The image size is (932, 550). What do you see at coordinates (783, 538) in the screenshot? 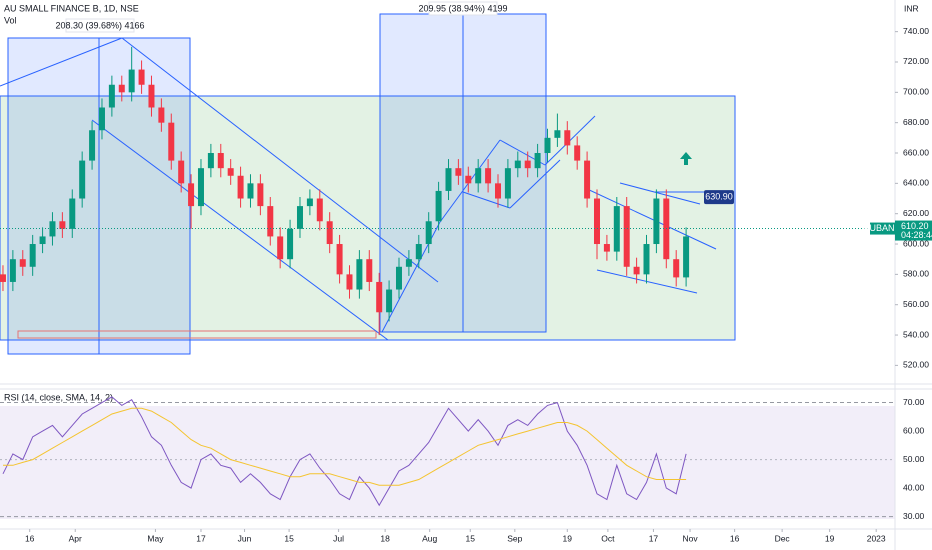
I see `x-tick-label: Dec` at bounding box center [783, 538].